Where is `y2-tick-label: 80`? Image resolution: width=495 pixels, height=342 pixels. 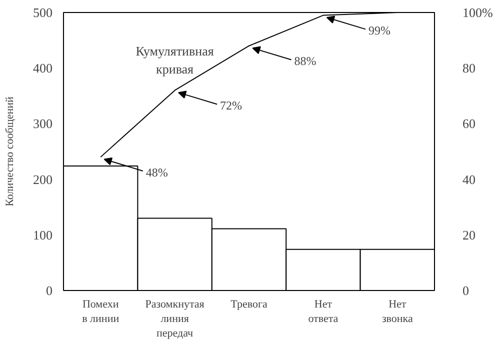
y2-tick-label: 80 is located at coordinates (469, 68).